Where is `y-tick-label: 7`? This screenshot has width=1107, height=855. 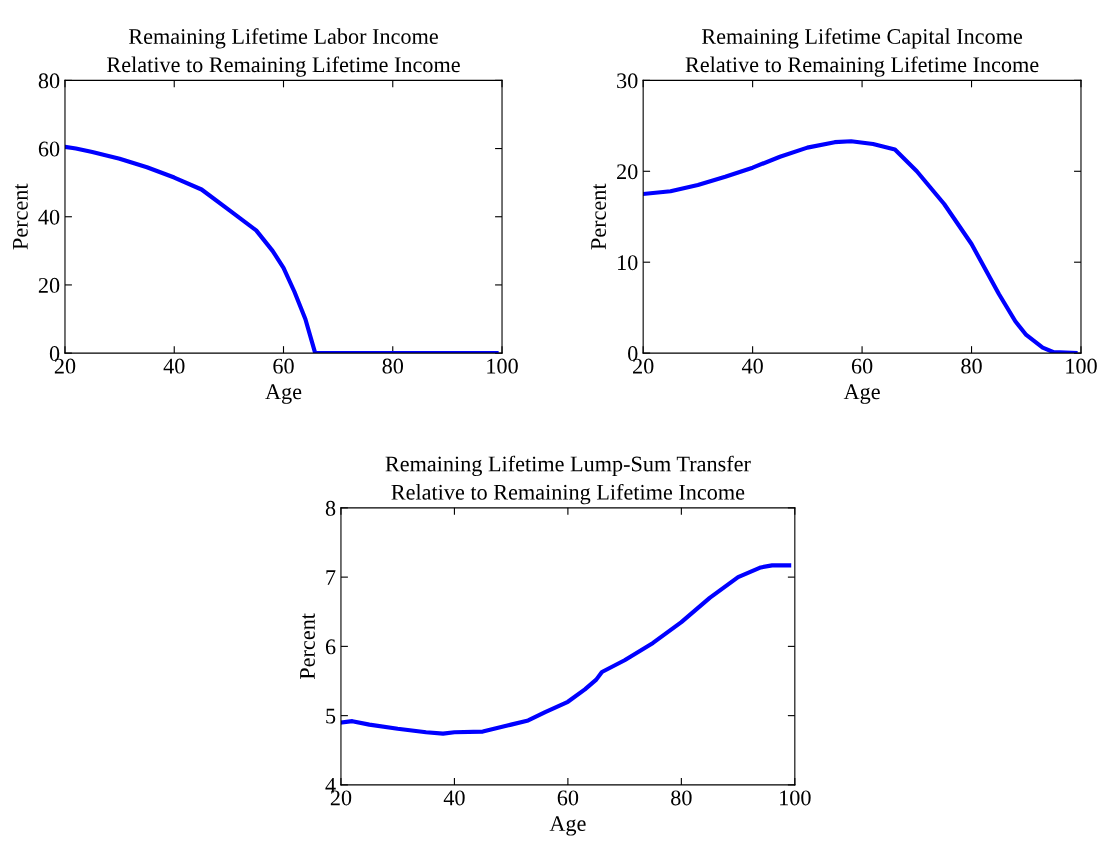
y-tick-label: 7 is located at coordinates (331, 577).